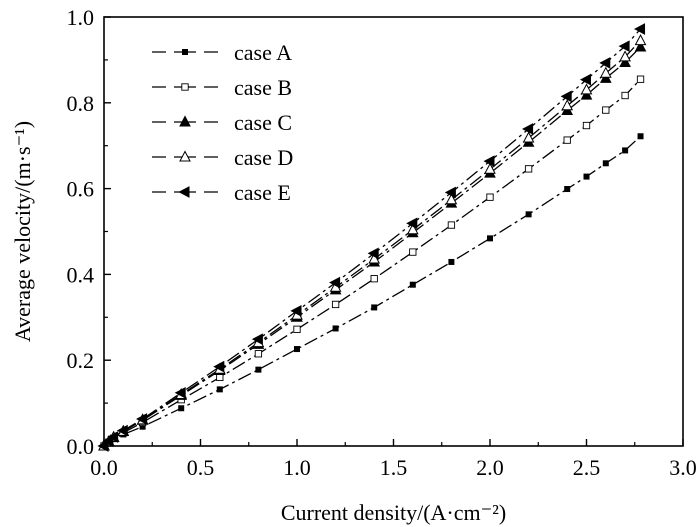 The width and height of the screenshot is (700, 527). What do you see at coordinates (262, 192) in the screenshot?
I see `legend-label: case E` at bounding box center [262, 192].